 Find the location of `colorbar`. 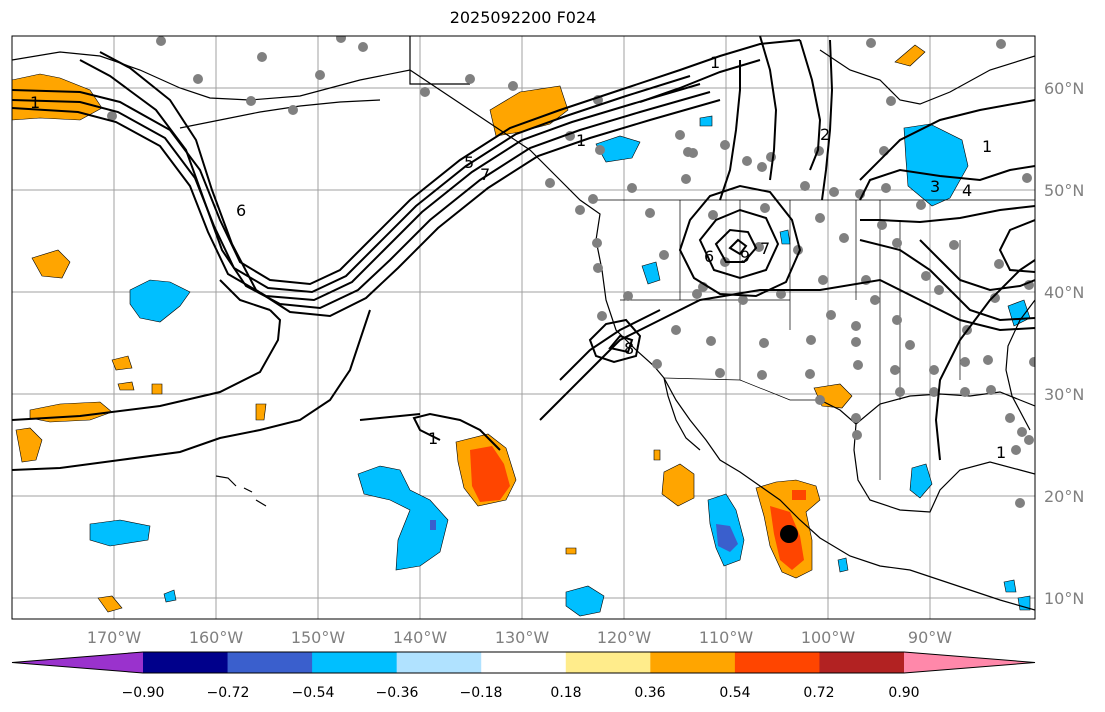

colorbar is located at coordinates (523, 662).